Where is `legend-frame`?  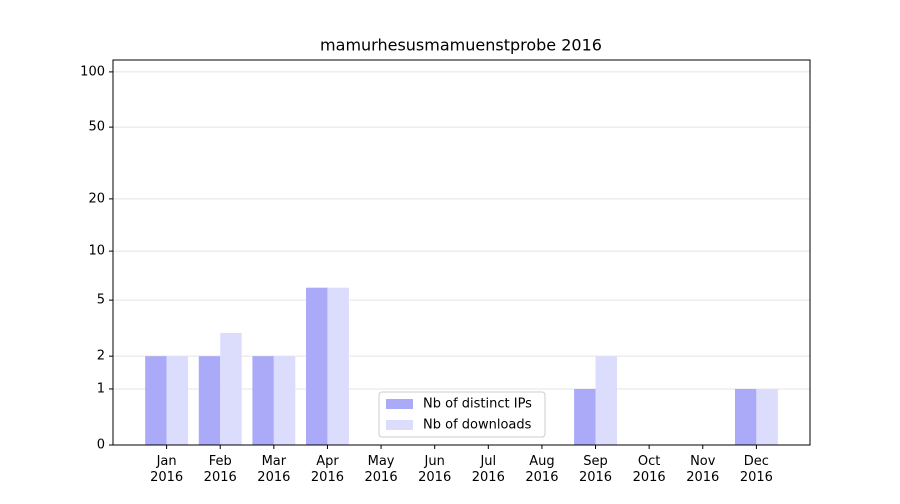 legend-frame is located at coordinates (462, 414).